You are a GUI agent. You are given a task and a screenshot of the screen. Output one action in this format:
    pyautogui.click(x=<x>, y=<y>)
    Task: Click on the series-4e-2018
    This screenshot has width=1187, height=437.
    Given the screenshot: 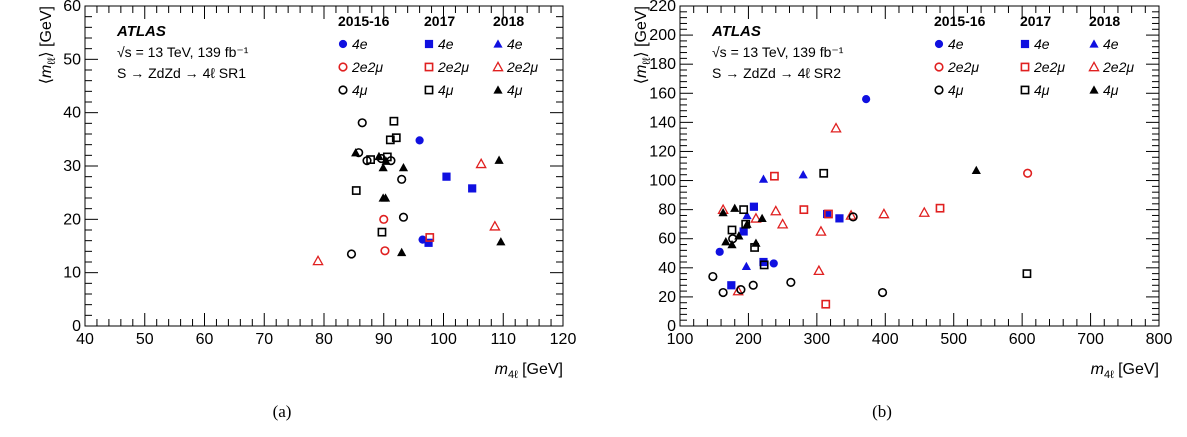 What is the action you would take?
    pyautogui.click(x=774, y=220)
    